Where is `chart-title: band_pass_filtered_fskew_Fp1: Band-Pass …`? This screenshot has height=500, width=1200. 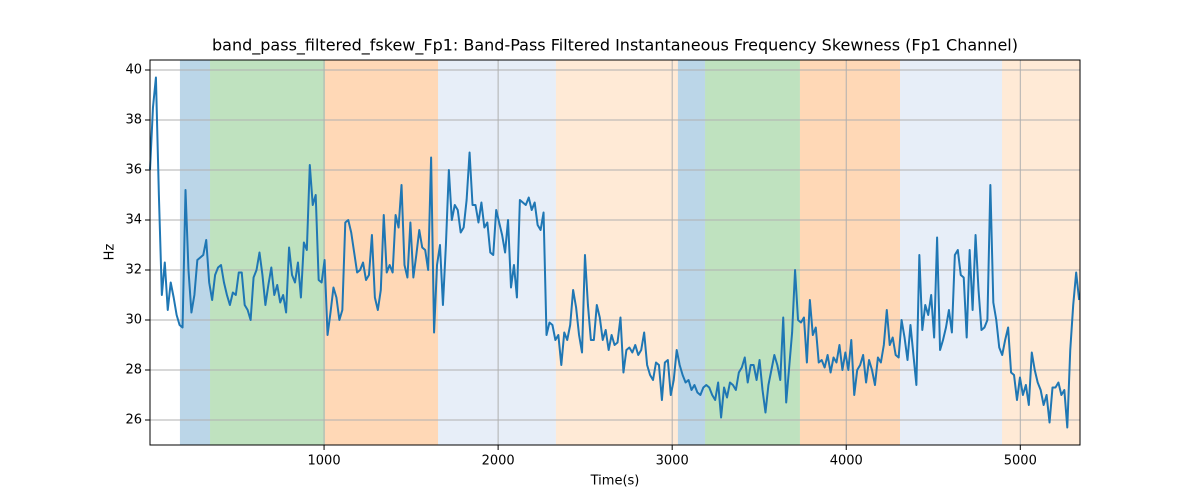
chart-title: band_pass_filtered_fskew_Fp1: Band-Pass … is located at coordinates (615, 46).